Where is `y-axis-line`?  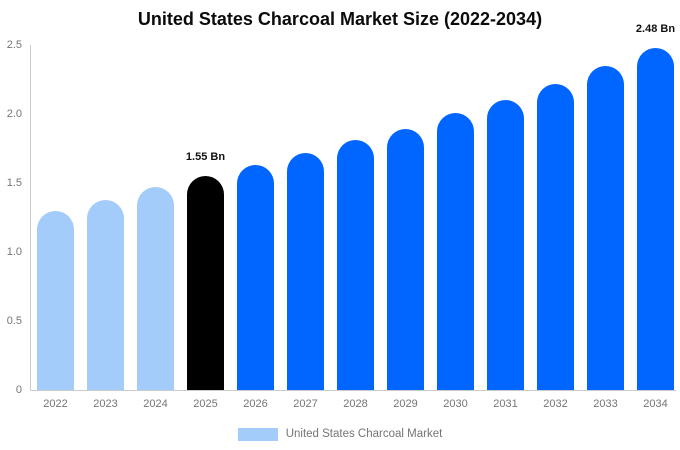
y-axis-line is located at coordinates (30, 217).